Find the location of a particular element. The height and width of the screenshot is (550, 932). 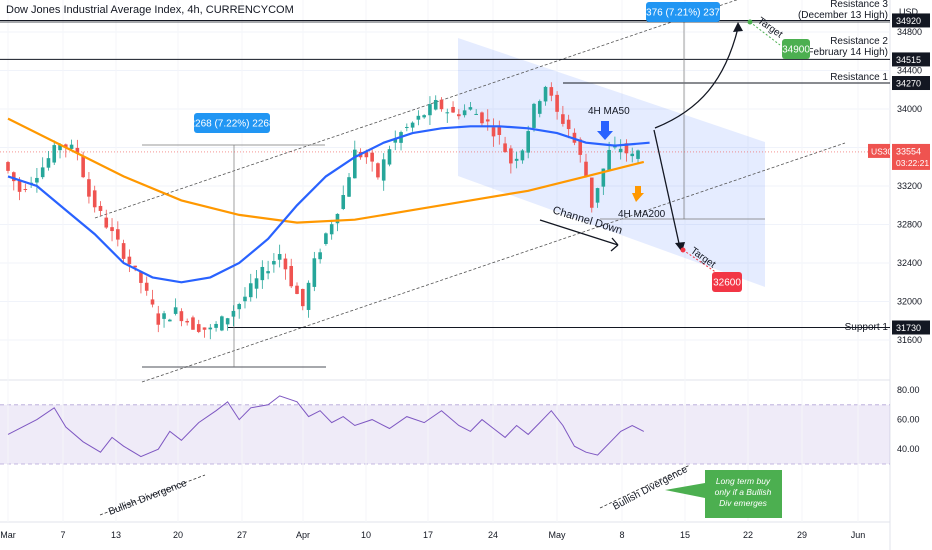

note-callout-line: Long term buy is located at coordinates (743, 481).